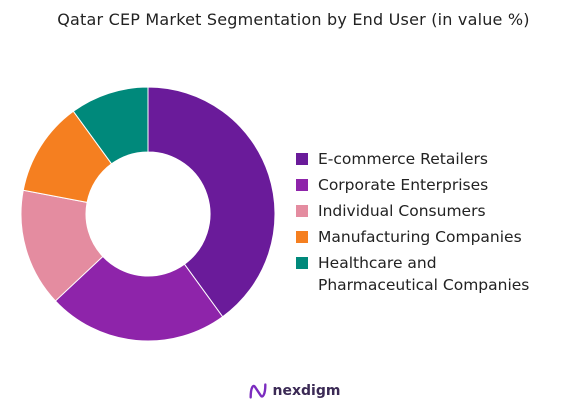  What do you see at coordinates (306, 391) in the screenshot?
I see `brand-name: nexdigm` at bounding box center [306, 391].